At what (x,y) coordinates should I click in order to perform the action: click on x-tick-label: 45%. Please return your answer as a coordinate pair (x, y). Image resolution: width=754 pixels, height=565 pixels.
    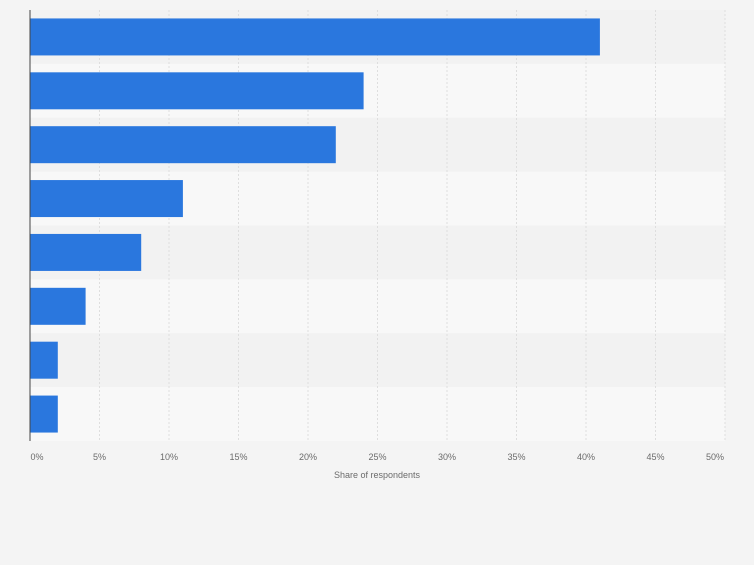
    Looking at the image, I should click on (655, 457).